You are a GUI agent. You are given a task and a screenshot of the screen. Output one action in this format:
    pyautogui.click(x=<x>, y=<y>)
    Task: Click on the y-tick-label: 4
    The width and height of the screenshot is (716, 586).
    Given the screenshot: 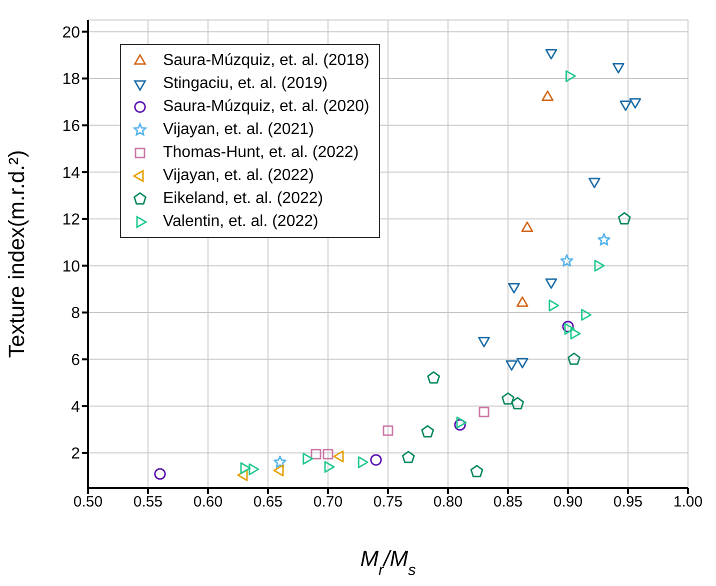 What is the action you would take?
    pyautogui.click(x=75, y=407)
    